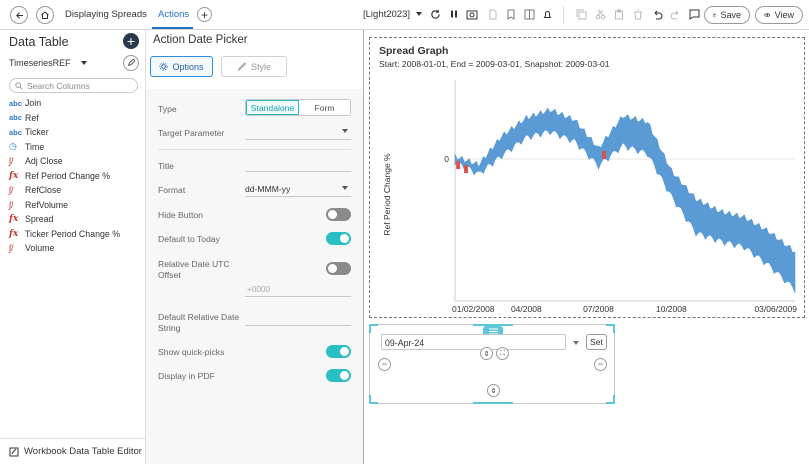 This screenshot has height=464, width=809. Describe the element at coordinates (64, 190) in the screenshot. I see `list-item: ʃ/RefClose` at that location.